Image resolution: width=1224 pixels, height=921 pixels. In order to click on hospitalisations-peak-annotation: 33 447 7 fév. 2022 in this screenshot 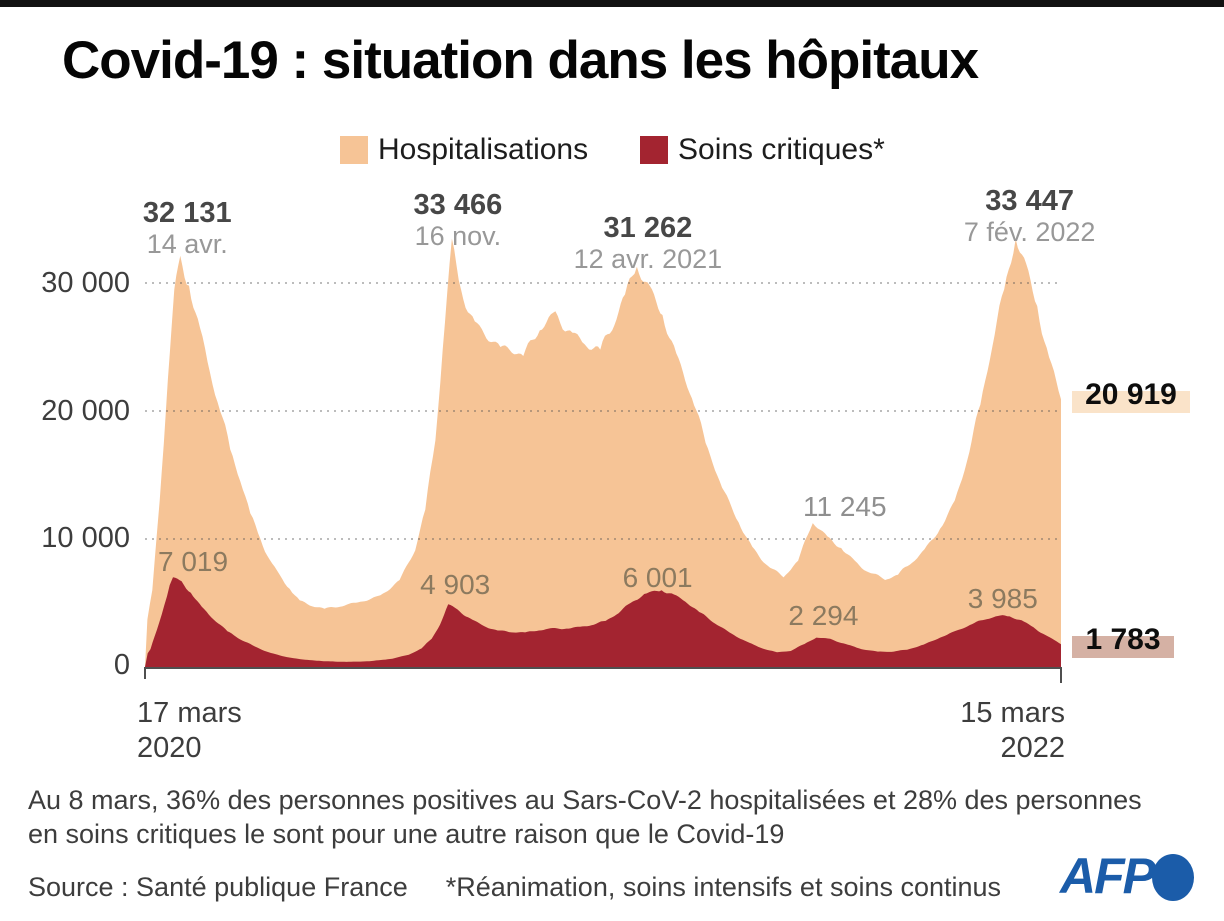, I will do `click(1030, 215)`.